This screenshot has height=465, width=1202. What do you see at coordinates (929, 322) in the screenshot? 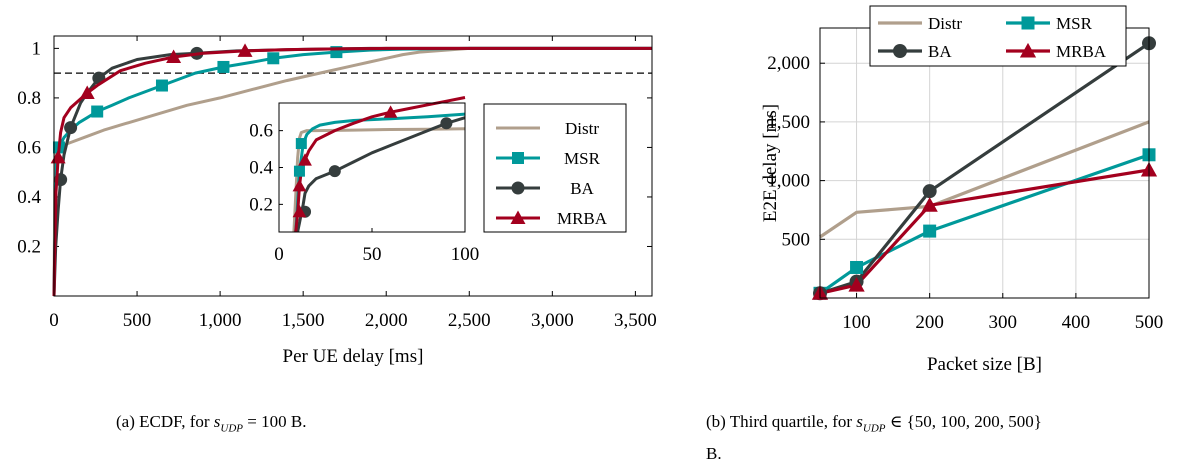
I see `x-tick-label: 200` at bounding box center [929, 322].